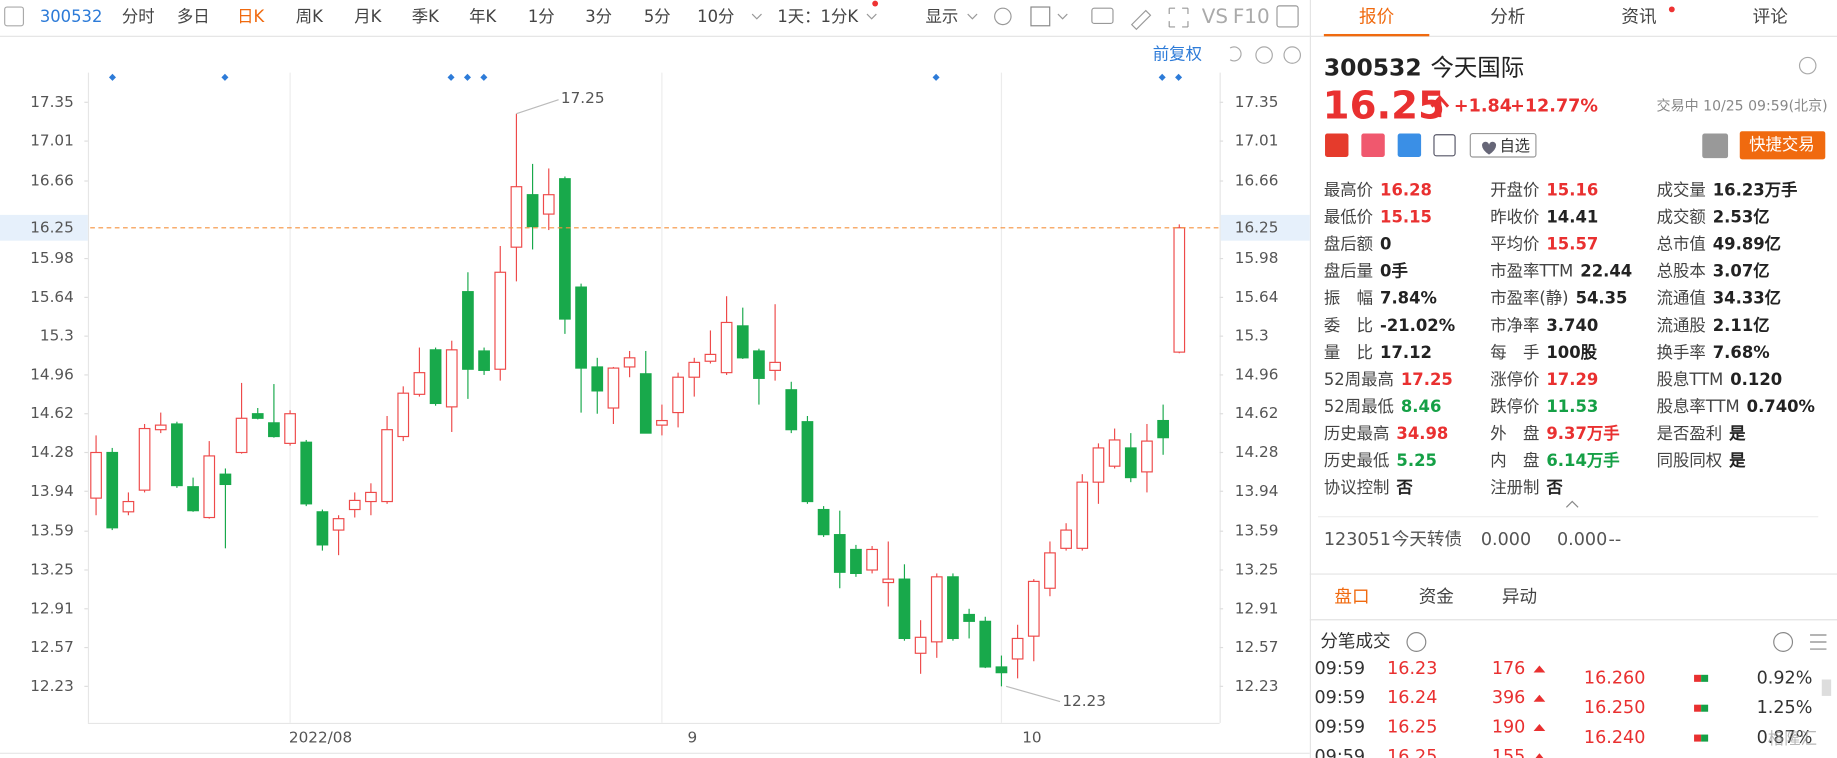 This screenshot has height=758, width=1837. Describe the element at coordinates (1292, 55) in the screenshot. I see `zoom-in-icon` at that location.